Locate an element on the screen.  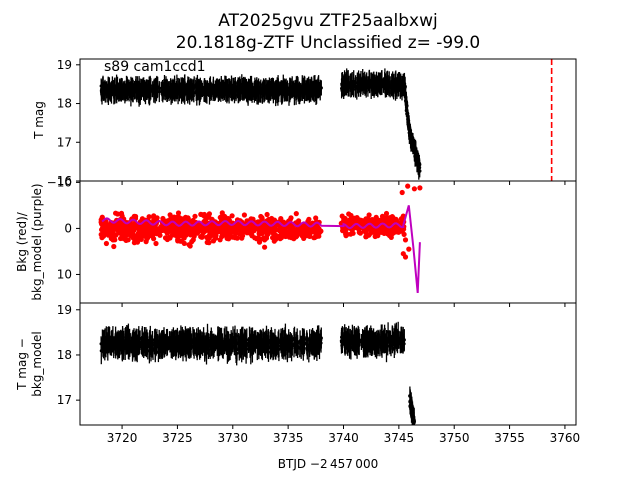
y-tick-label: 19 is located at coordinates (64, 65).